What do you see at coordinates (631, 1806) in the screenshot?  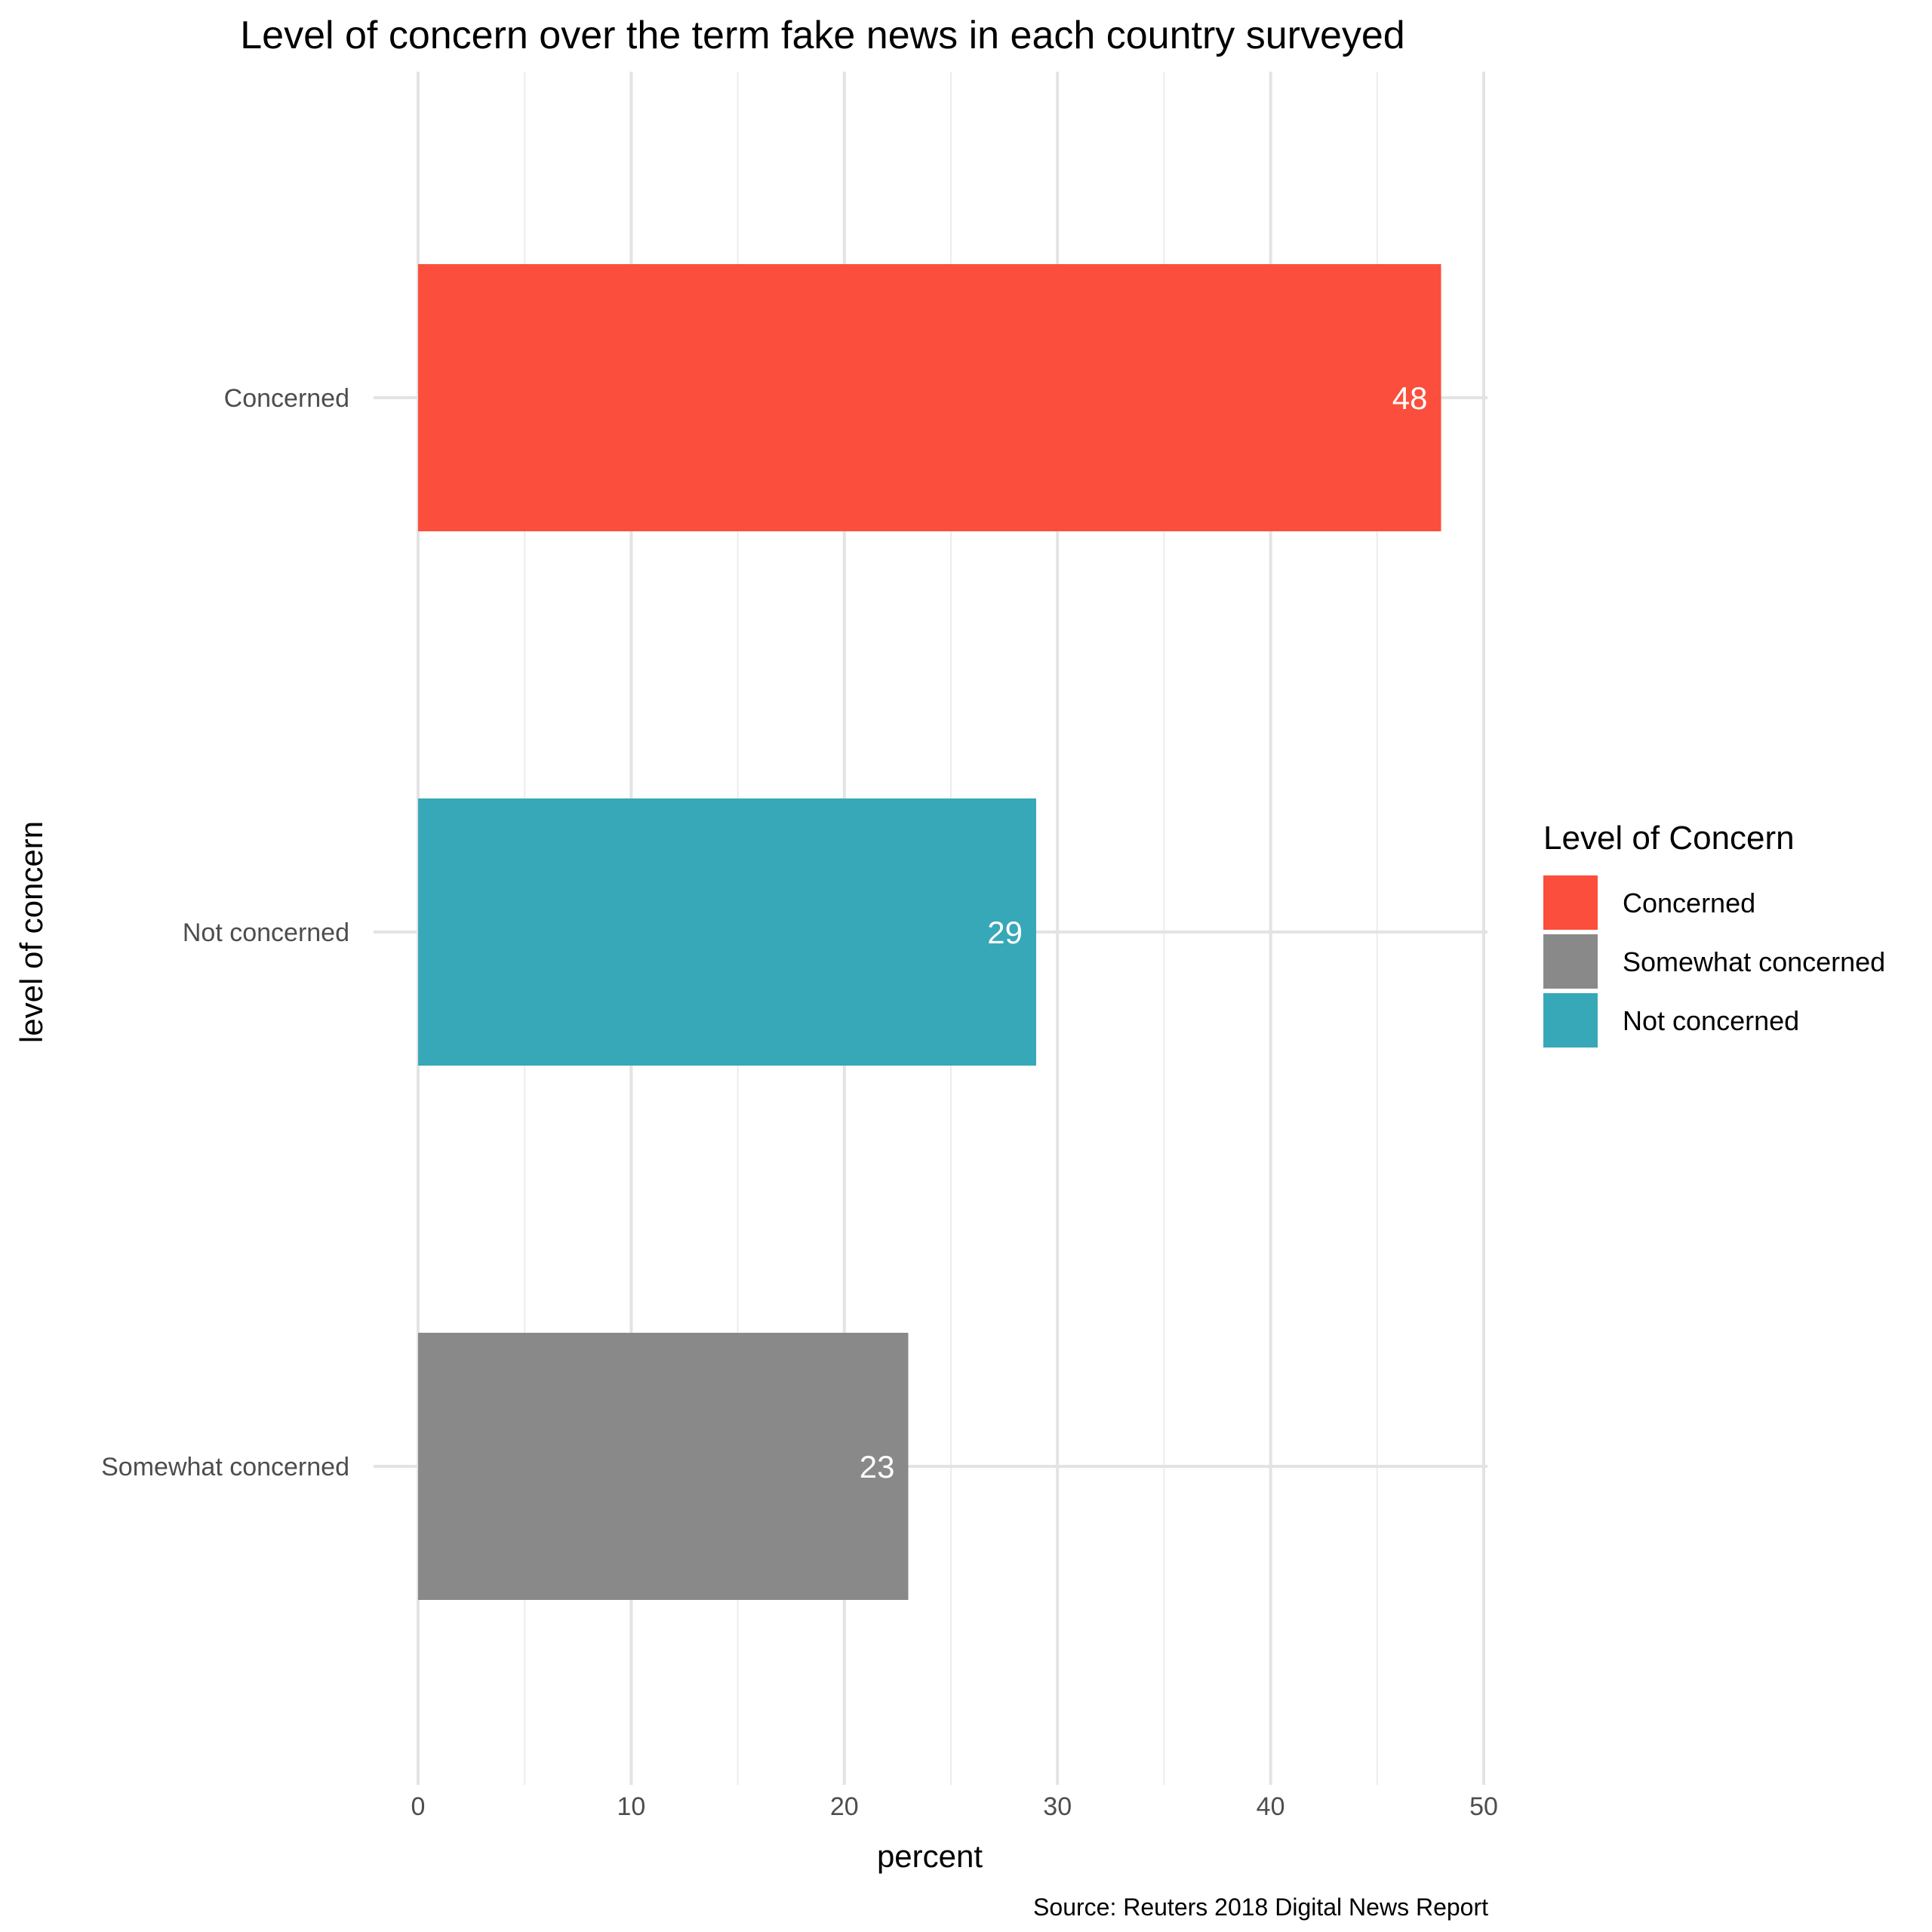 I see `x-tick-label: 10` at bounding box center [631, 1806].